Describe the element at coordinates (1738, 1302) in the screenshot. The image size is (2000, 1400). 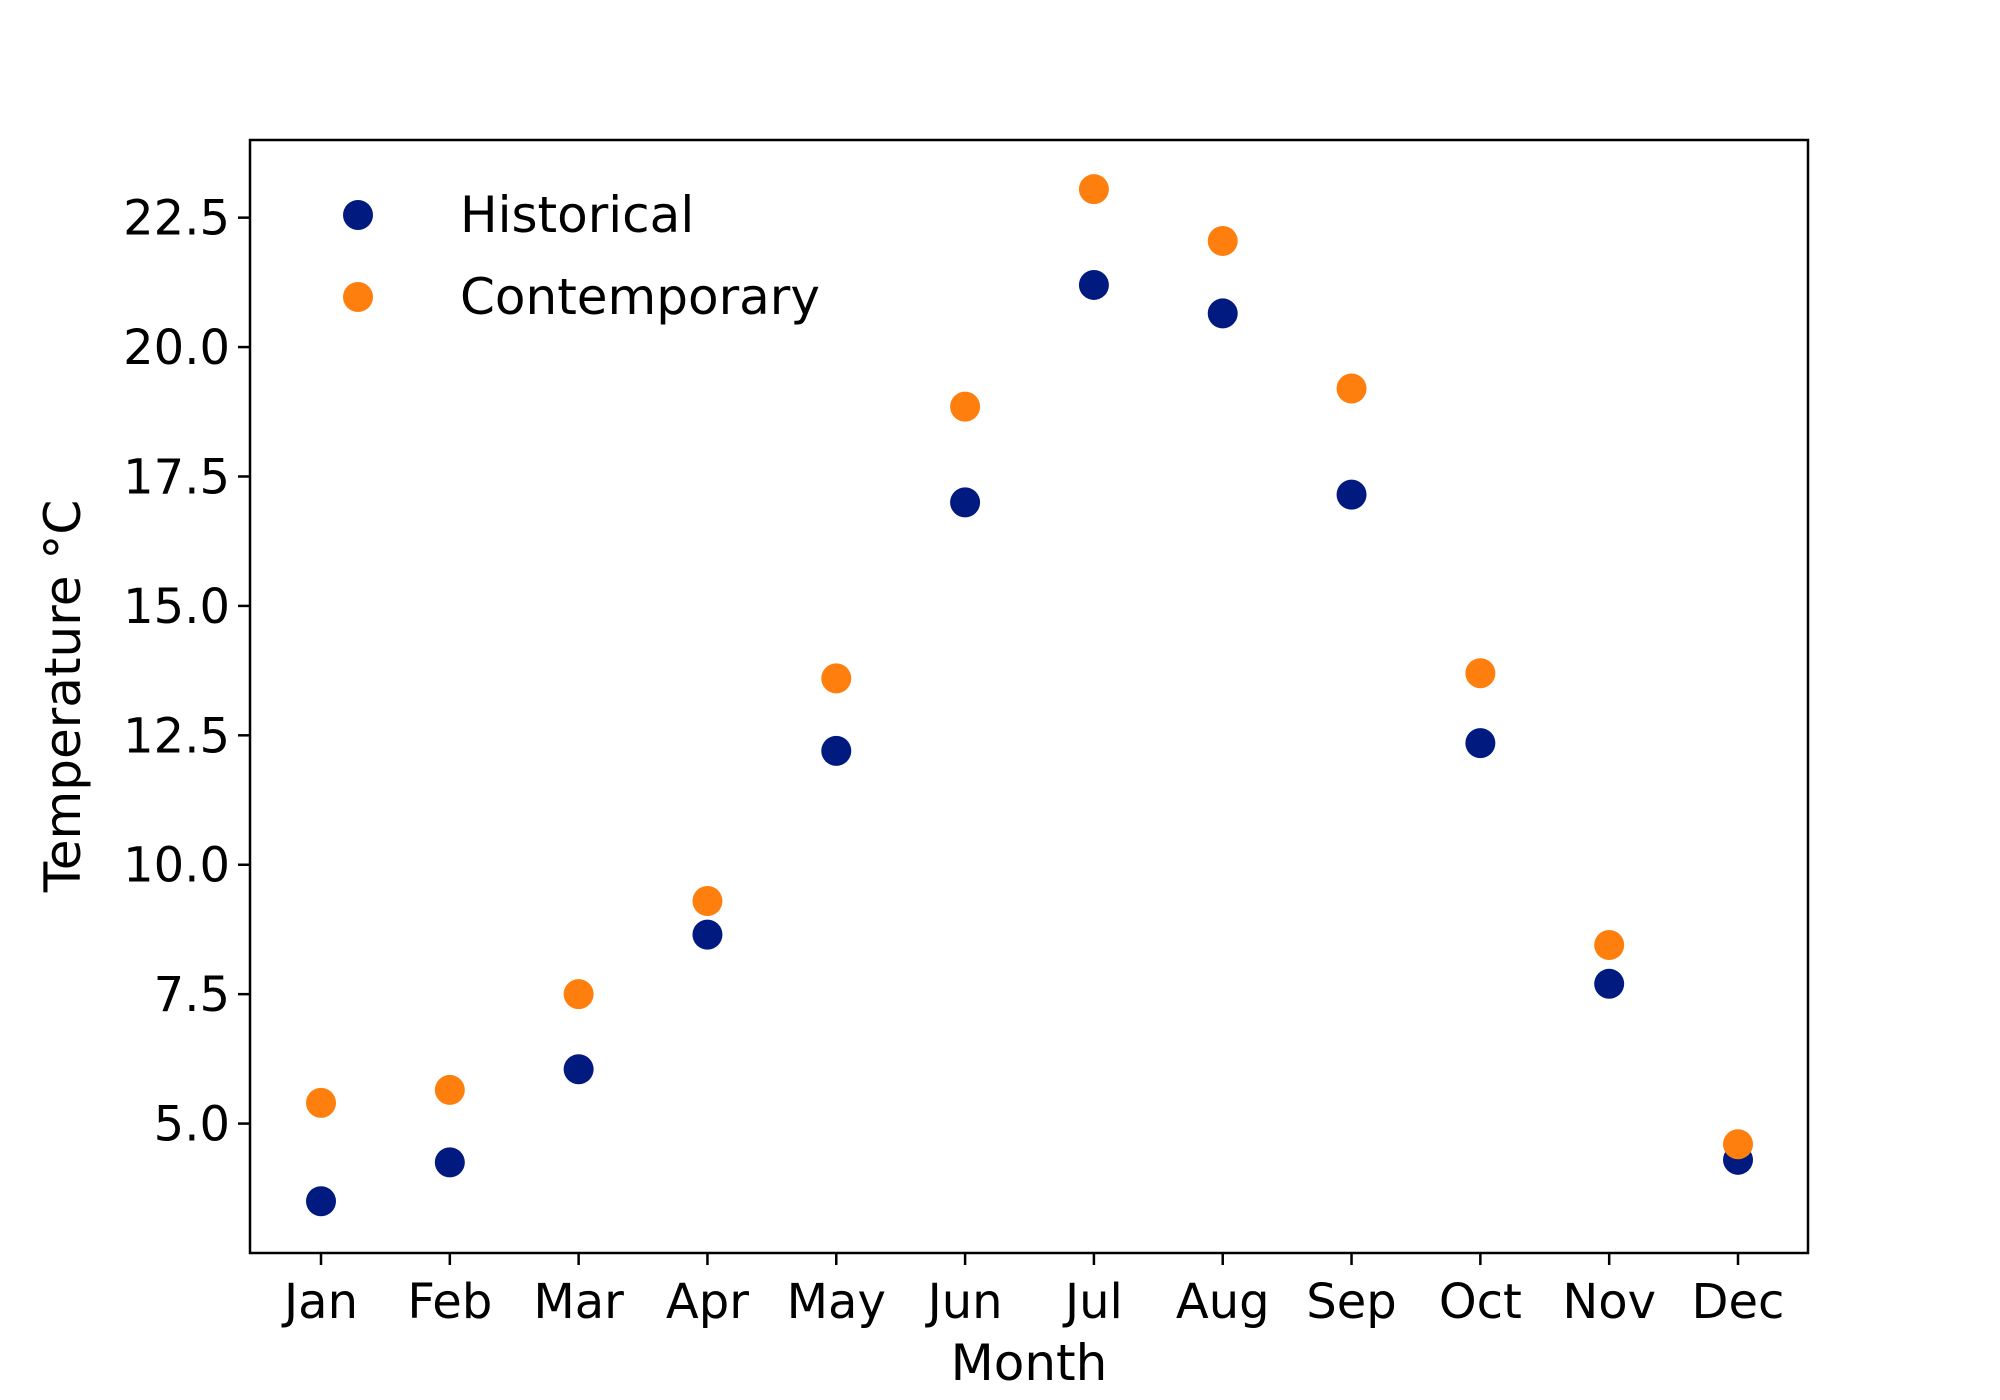
I see `x-tick-label: Dec` at that location.